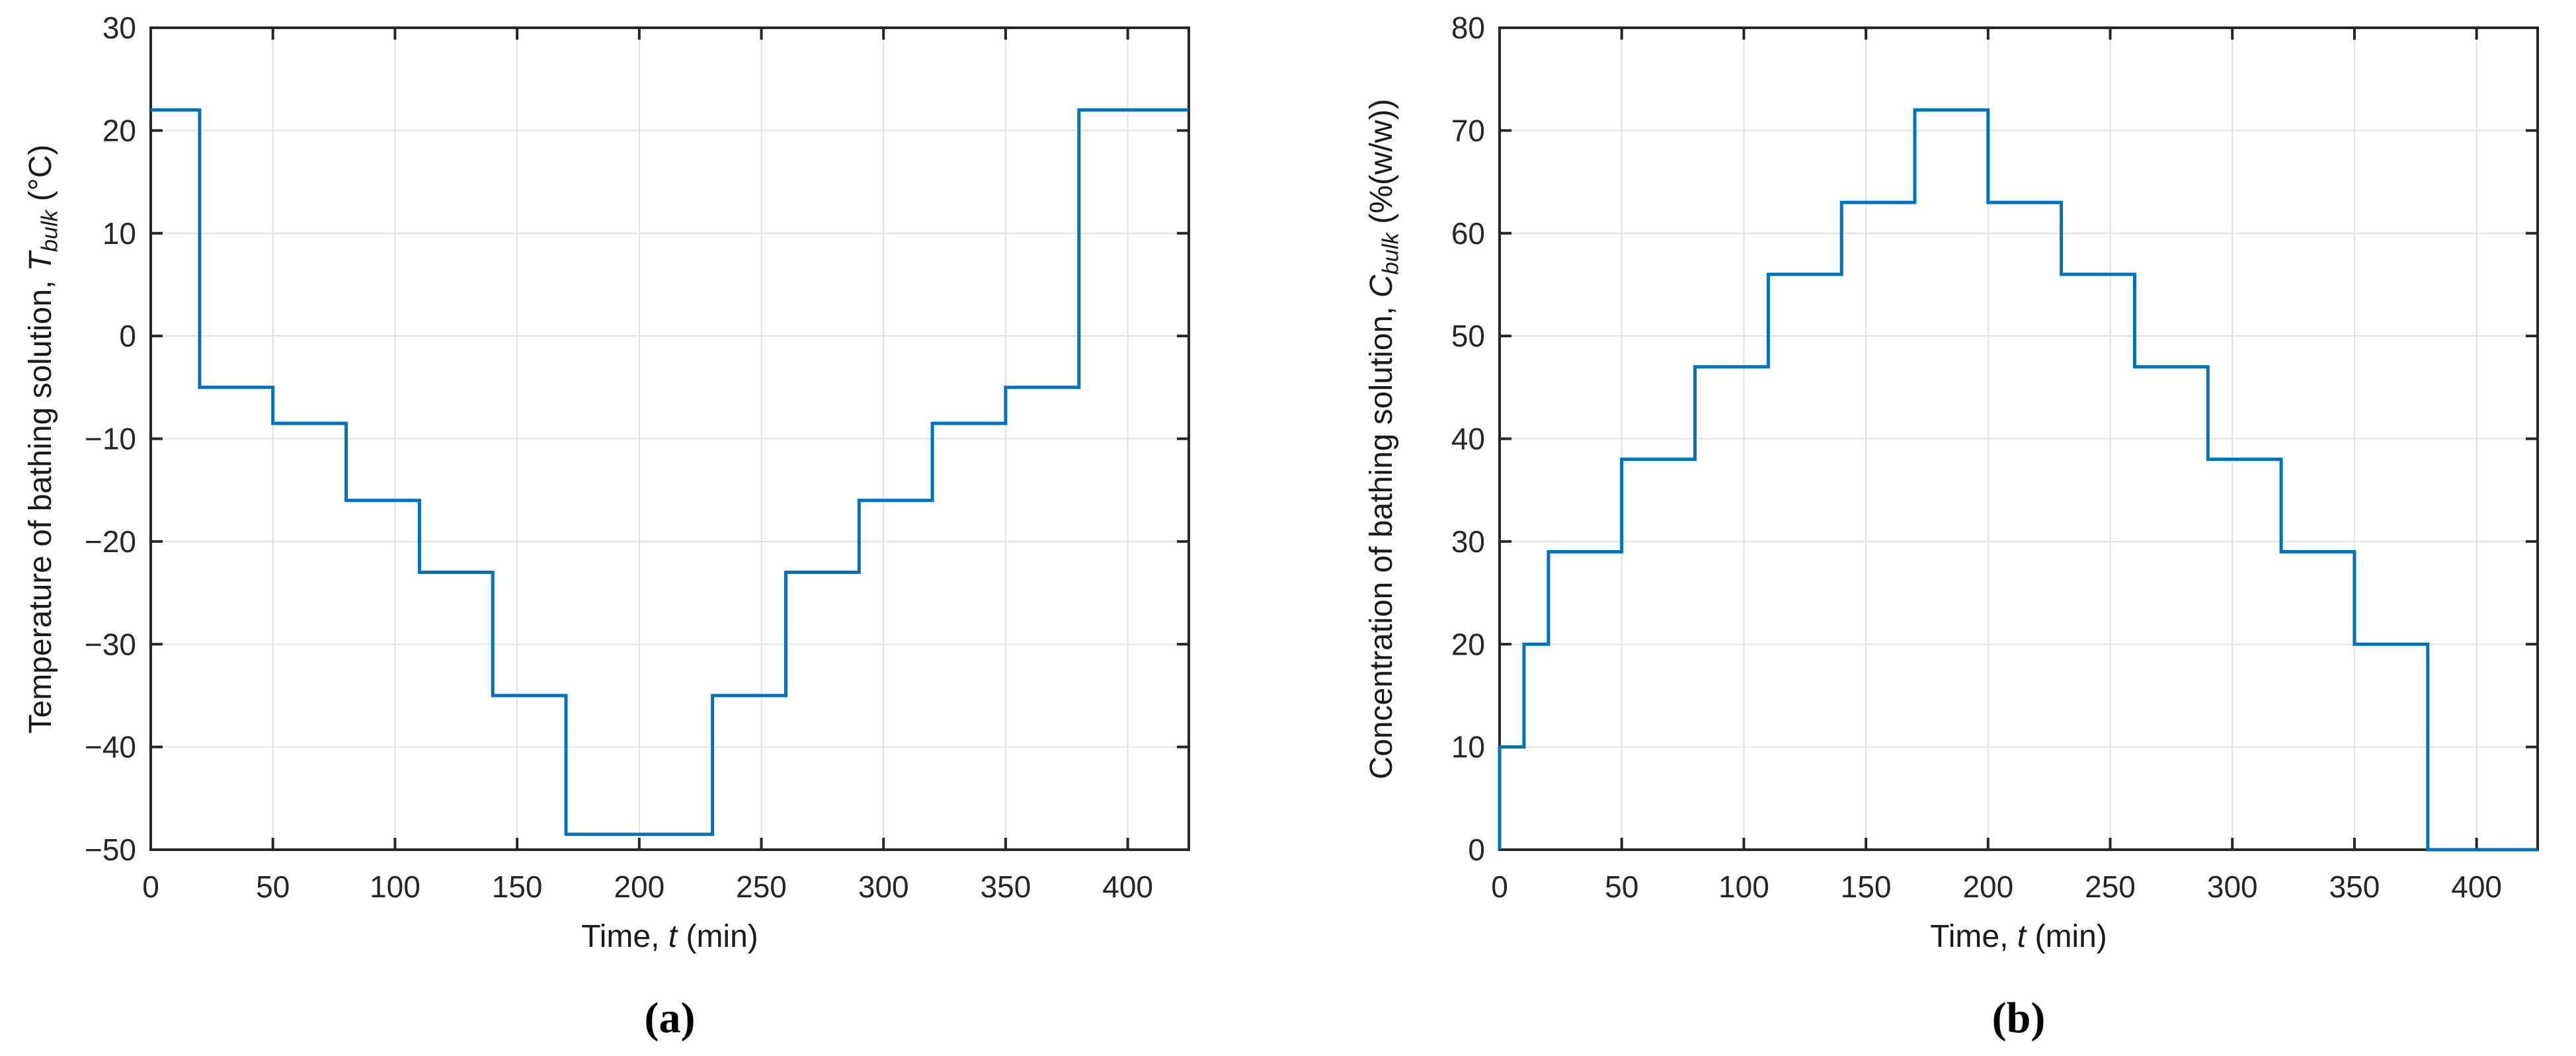 Image resolution: width=2576 pixels, height=1056 pixels. What do you see at coordinates (1468, 233) in the screenshot?
I see `y-tick-label: 60` at bounding box center [1468, 233].